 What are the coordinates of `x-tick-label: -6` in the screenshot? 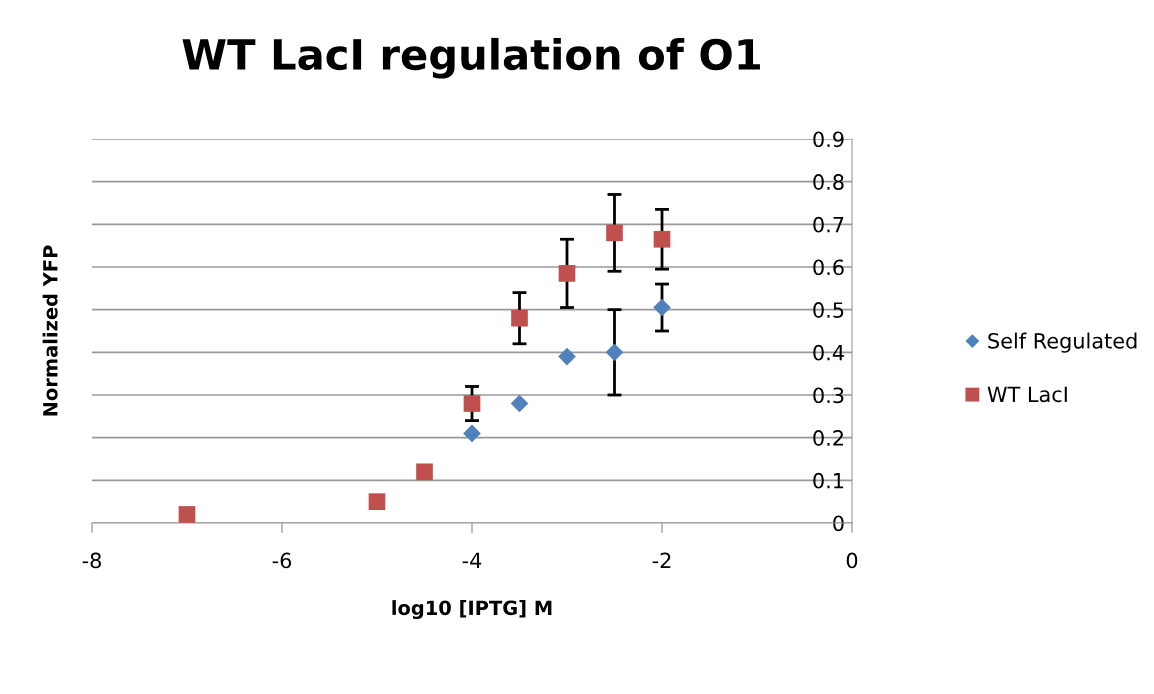 It's located at (282, 560).